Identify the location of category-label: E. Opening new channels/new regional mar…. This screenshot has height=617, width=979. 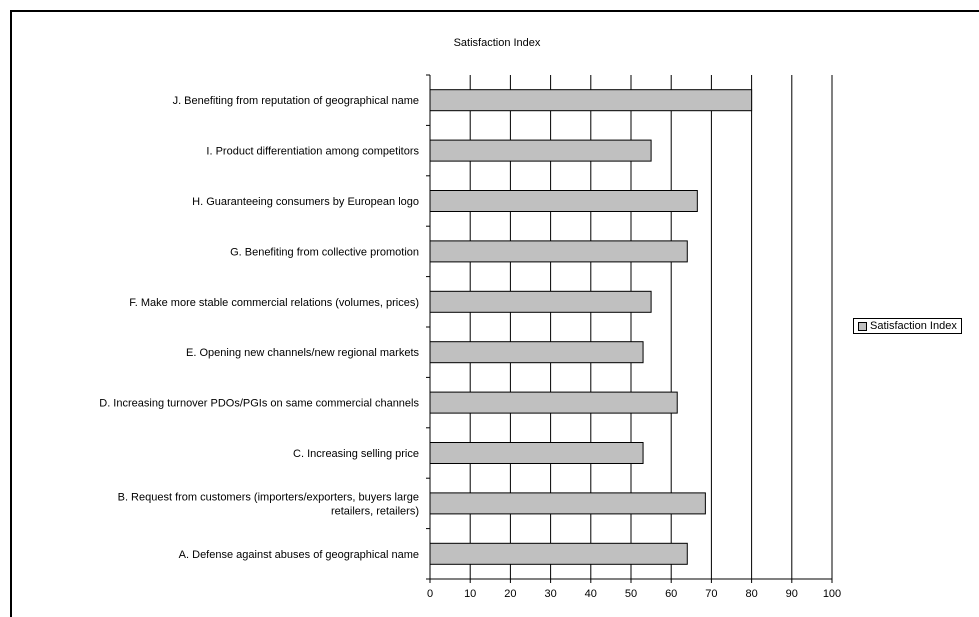
(302, 353).